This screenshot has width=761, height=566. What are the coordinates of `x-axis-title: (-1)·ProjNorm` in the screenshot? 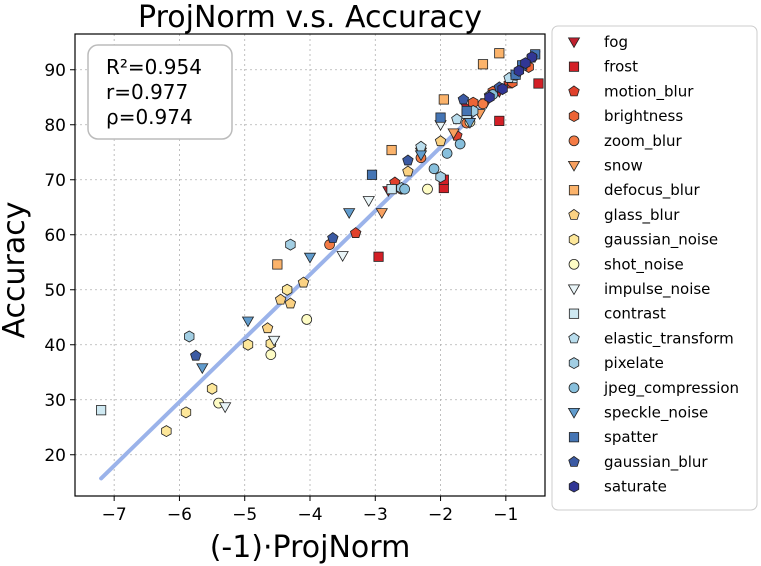 It's located at (310, 547).